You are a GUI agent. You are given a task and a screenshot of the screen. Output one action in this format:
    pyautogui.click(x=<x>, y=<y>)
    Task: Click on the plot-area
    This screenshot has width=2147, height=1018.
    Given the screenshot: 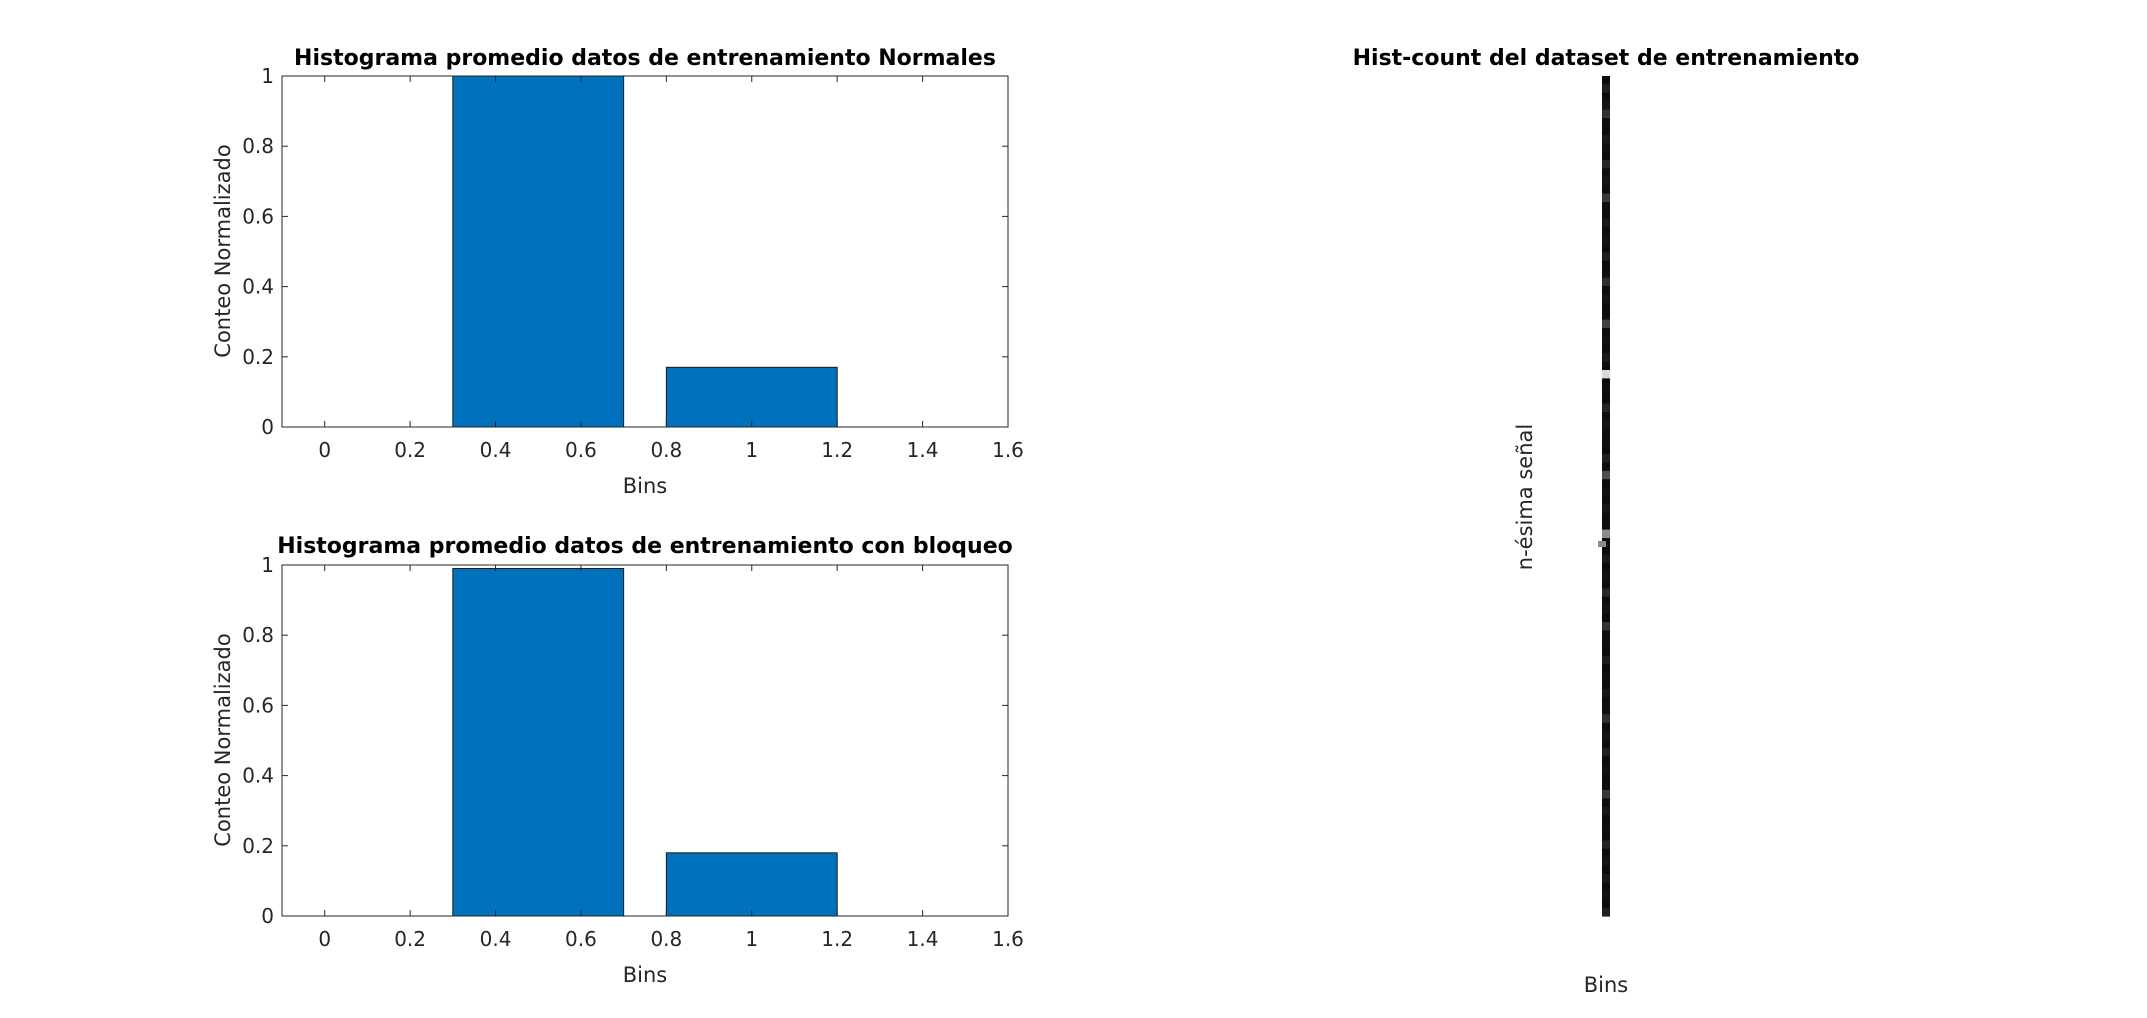 What is the action you would take?
    pyautogui.click(x=645, y=251)
    